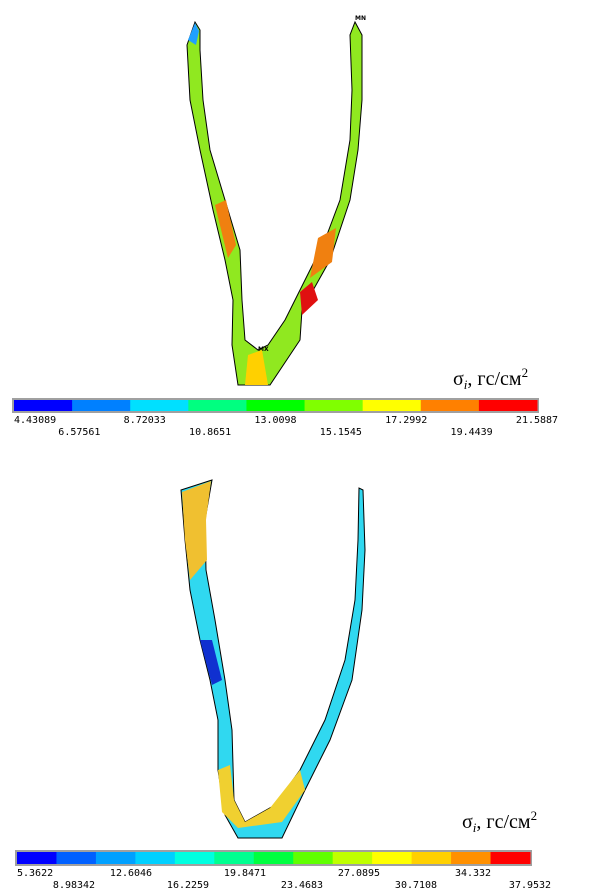 The image size is (589, 895). What do you see at coordinates (359, 873) in the screenshot?
I see `legend-tick-label: 27.0895` at bounding box center [359, 873].